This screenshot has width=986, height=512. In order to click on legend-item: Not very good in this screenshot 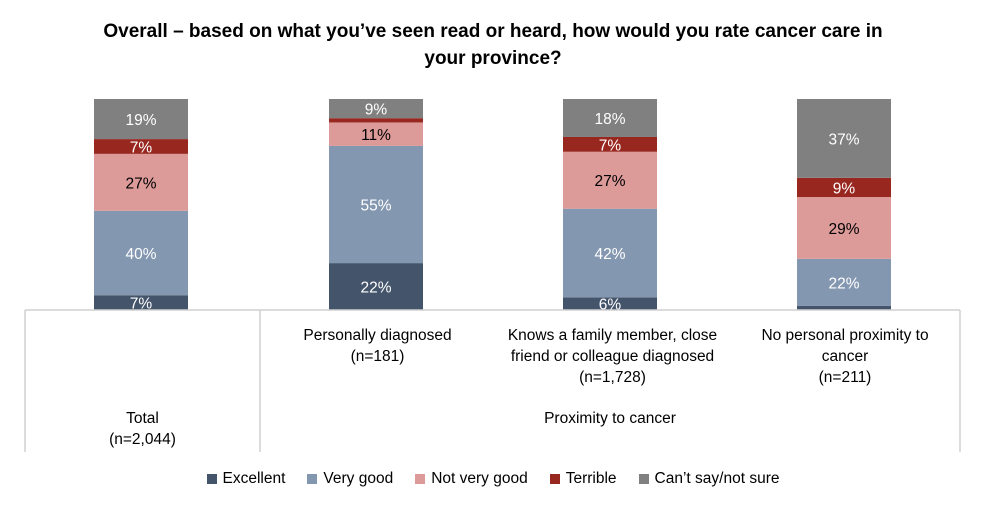, I will do `click(471, 479)`.